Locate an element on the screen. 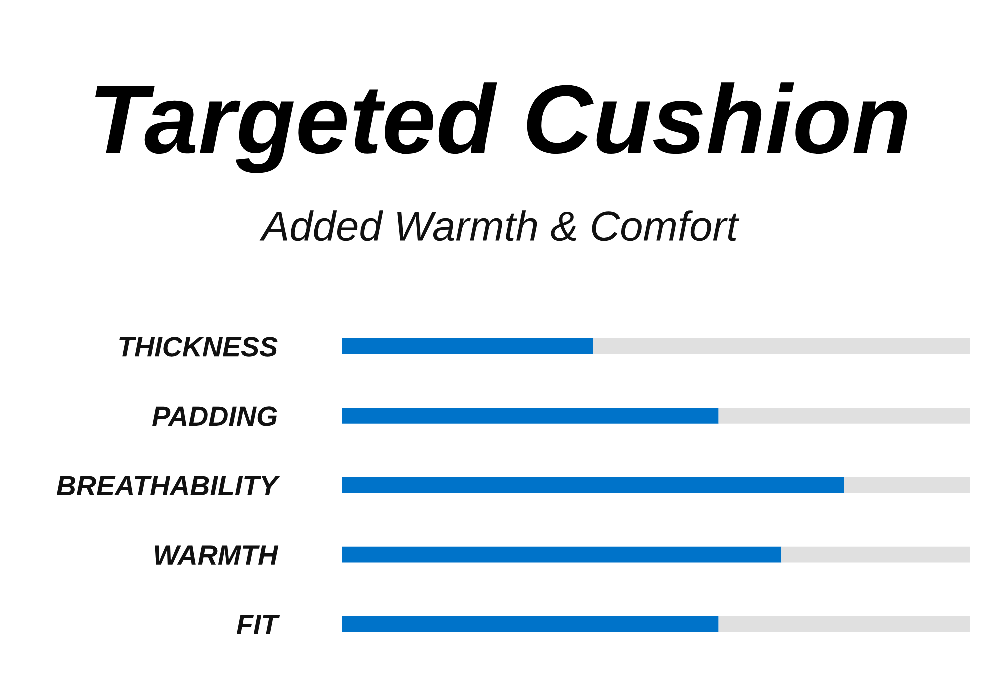  y-tick-label: THICKNESS is located at coordinates (199, 347).